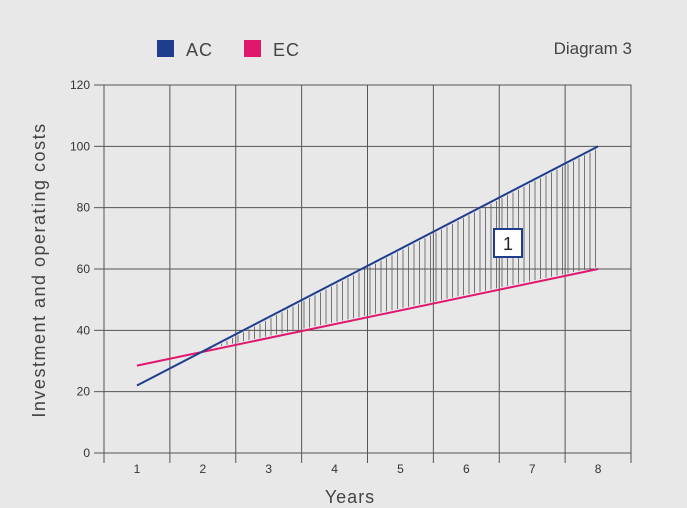  Describe the element at coordinates (400, 469) in the screenshot. I see `x-tick-label: 5` at that location.